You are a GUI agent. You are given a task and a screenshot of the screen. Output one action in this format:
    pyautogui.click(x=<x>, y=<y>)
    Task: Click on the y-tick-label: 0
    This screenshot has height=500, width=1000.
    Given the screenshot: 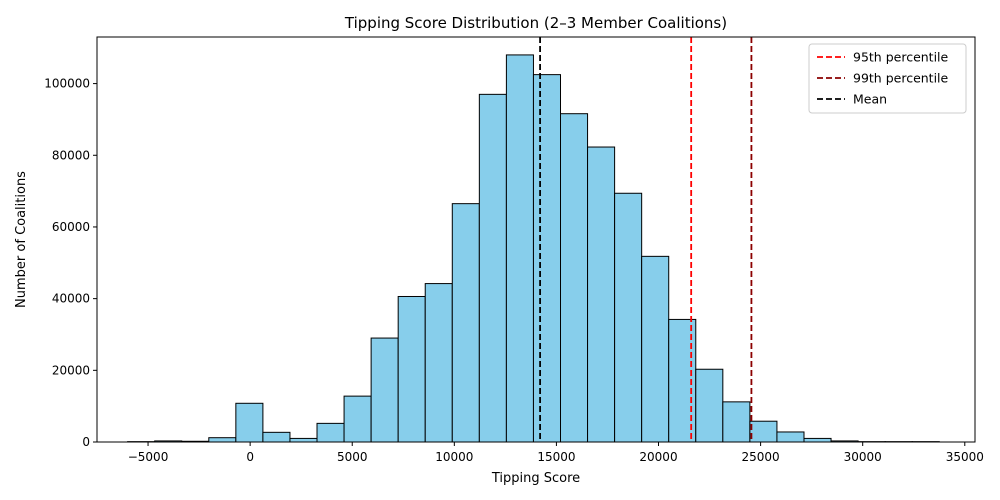 What is the action you would take?
    pyautogui.click(x=86, y=442)
    